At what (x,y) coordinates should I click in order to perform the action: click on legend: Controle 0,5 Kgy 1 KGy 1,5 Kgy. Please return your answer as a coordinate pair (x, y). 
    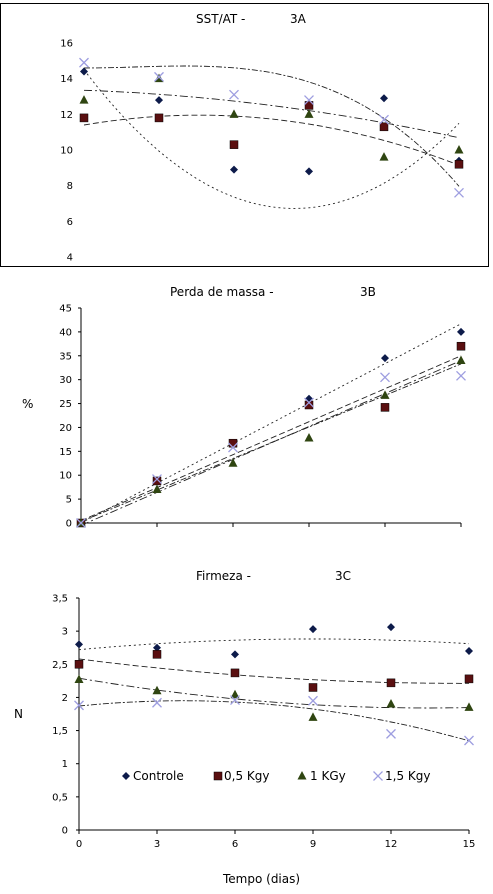
    Looking at the image, I should click on (276, 776).